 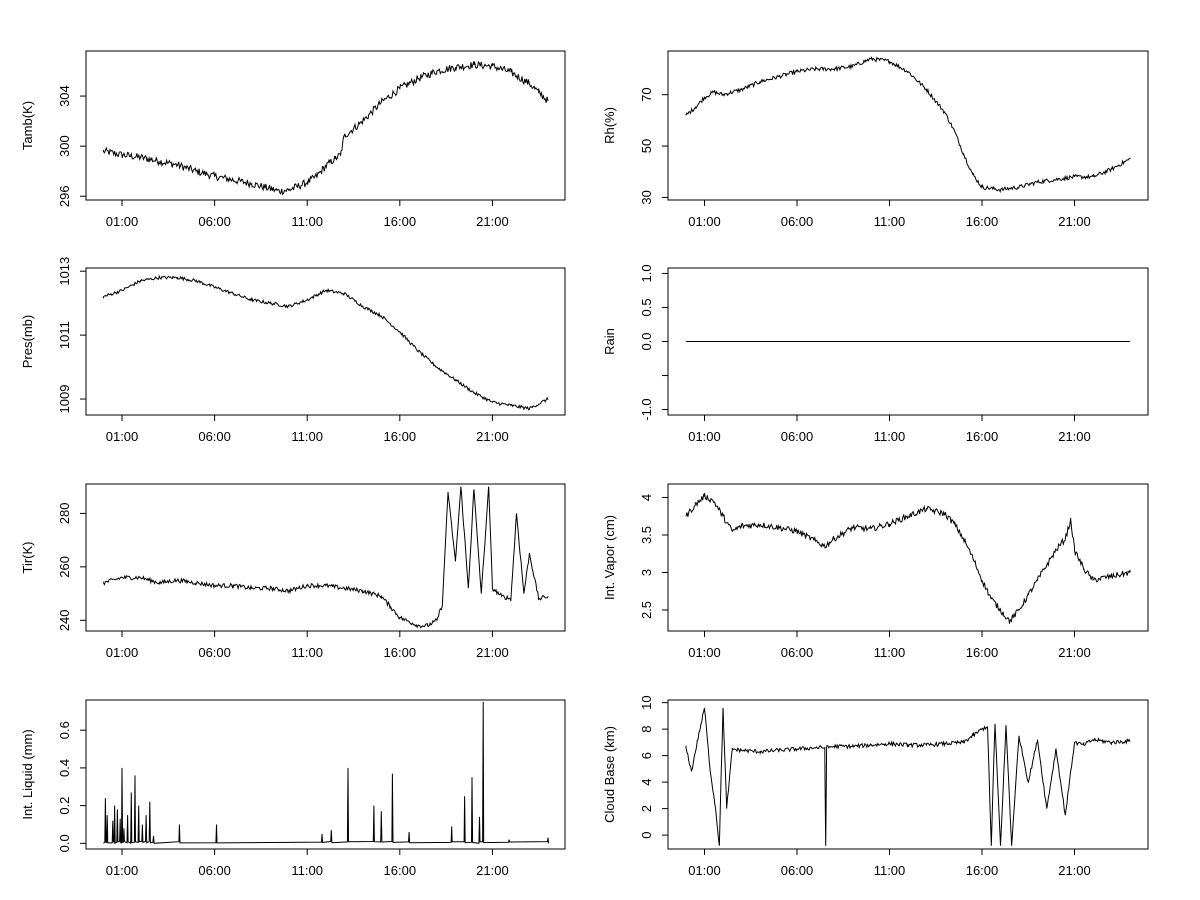 I want to click on panel-5: 01:00 06:00 11:00 16:00 21:00 240 260 280 Tir(K), so click(x=293, y=571).